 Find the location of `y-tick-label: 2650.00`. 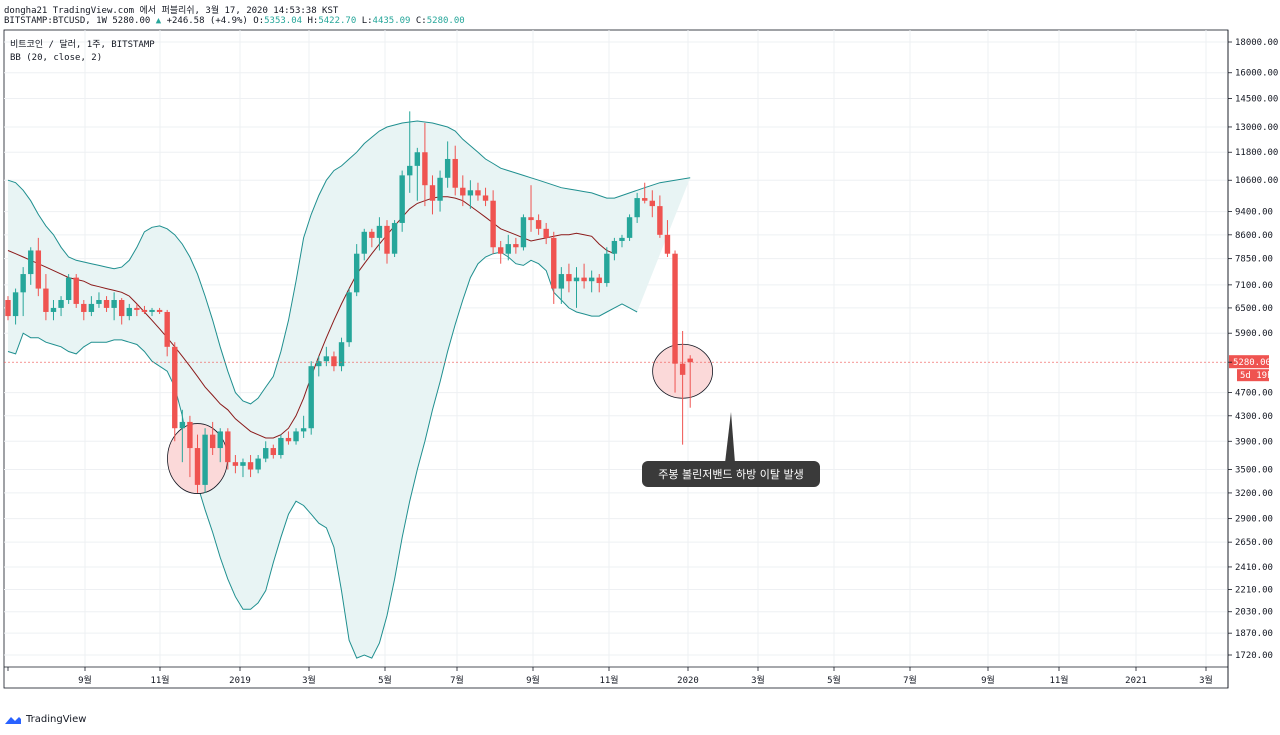

y-tick-label: 2650.00 is located at coordinates (1254, 543).